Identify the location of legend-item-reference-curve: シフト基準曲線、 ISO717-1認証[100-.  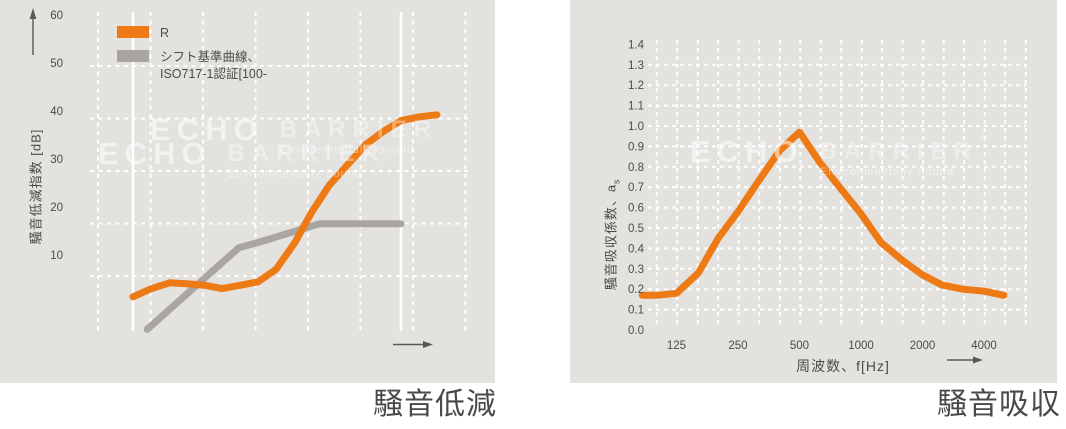
(192, 66).